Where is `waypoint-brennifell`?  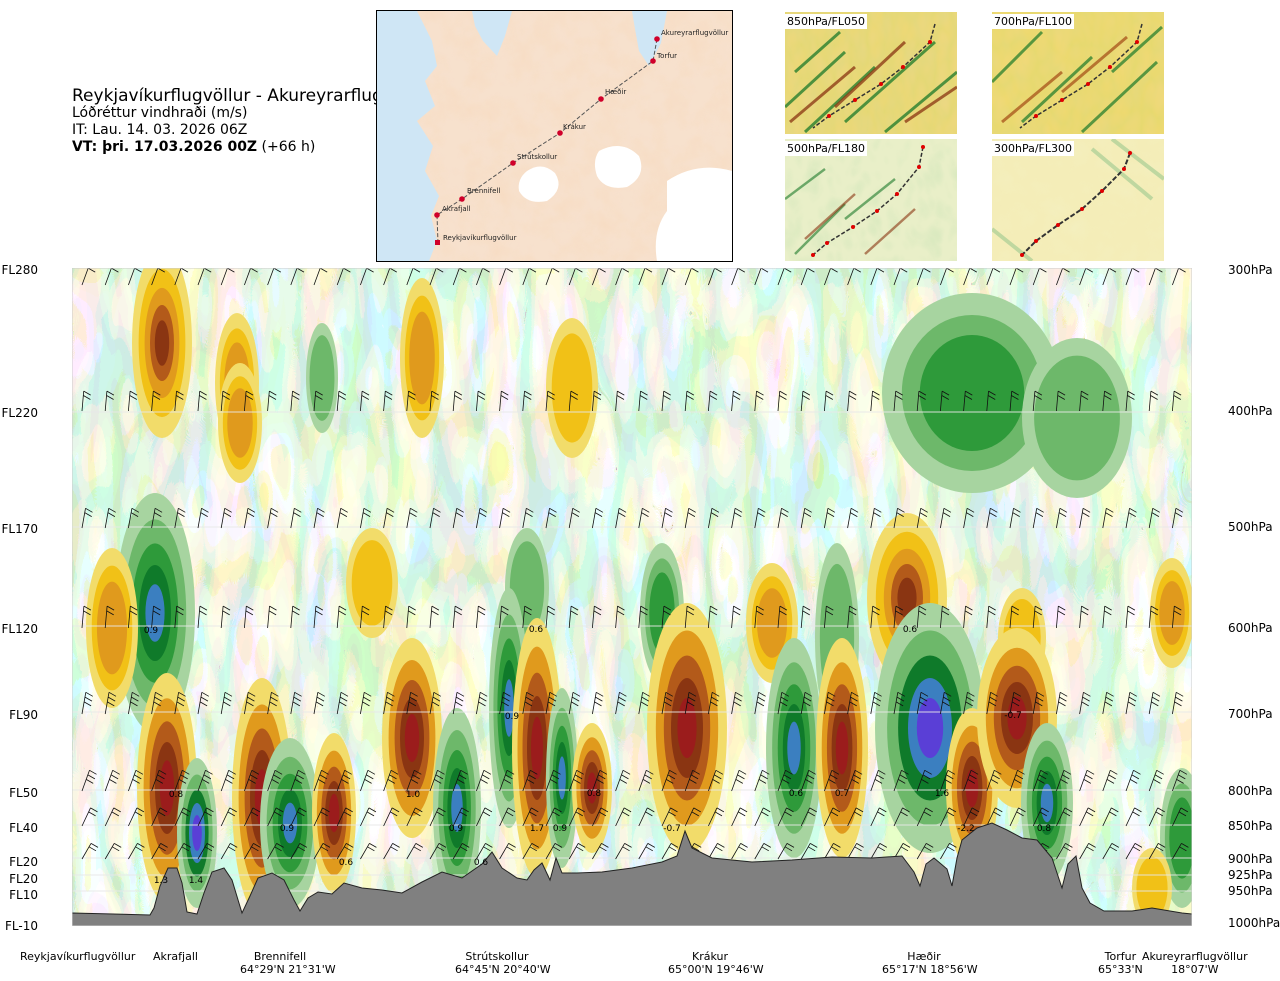
waypoint-brennifell is located at coordinates (462, 199).